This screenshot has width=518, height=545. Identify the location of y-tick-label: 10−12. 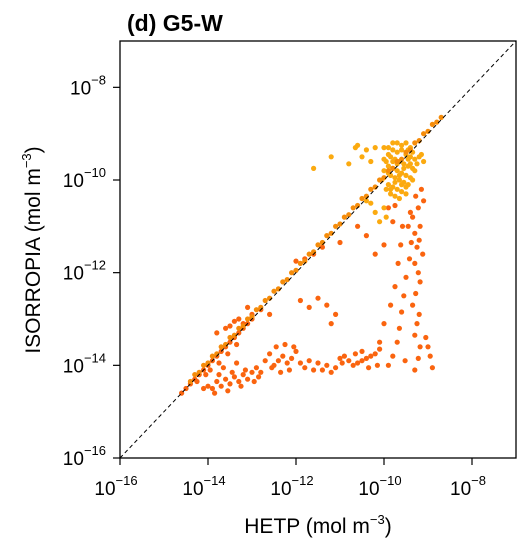
(84, 271).